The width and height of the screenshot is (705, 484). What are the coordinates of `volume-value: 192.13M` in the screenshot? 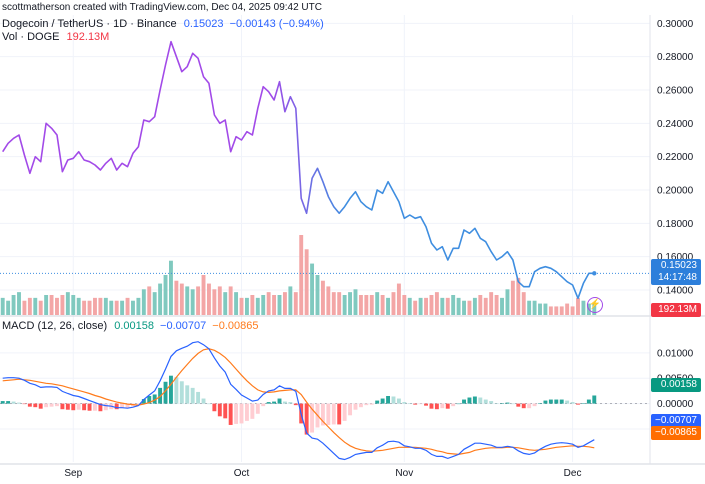 It's located at (88, 37).